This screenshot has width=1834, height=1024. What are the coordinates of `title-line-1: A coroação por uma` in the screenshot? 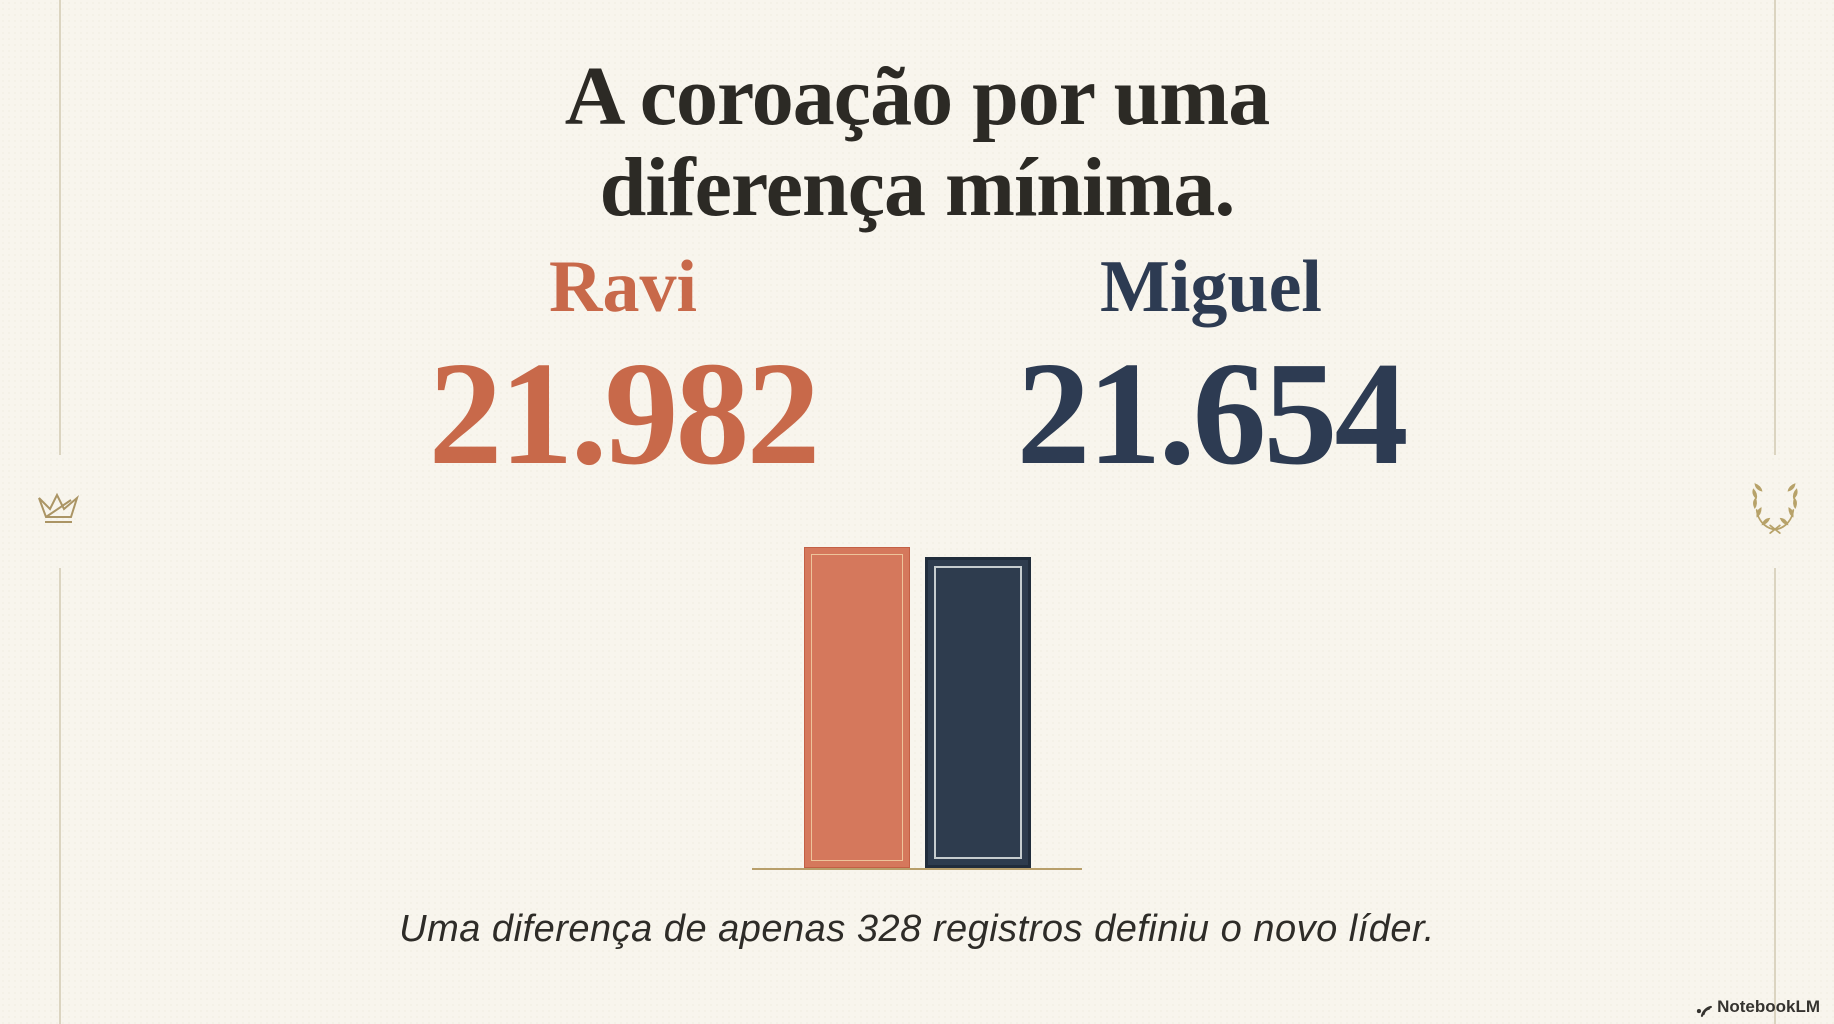 It's located at (917, 96).